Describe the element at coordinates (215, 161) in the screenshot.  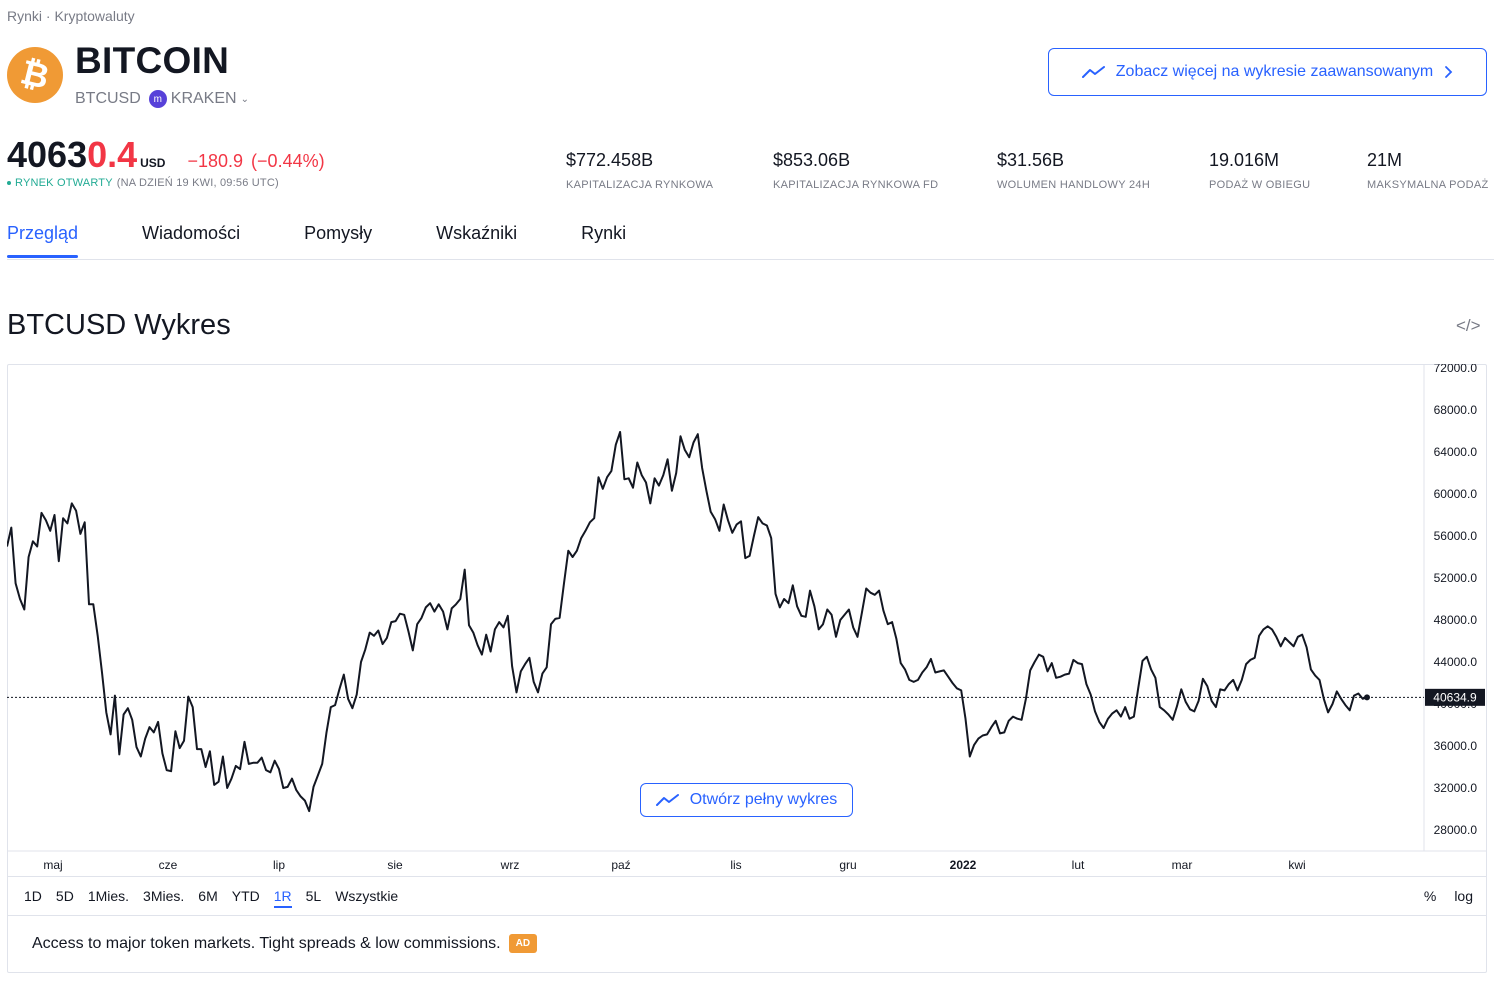
I see `price-change: −180.9` at that location.